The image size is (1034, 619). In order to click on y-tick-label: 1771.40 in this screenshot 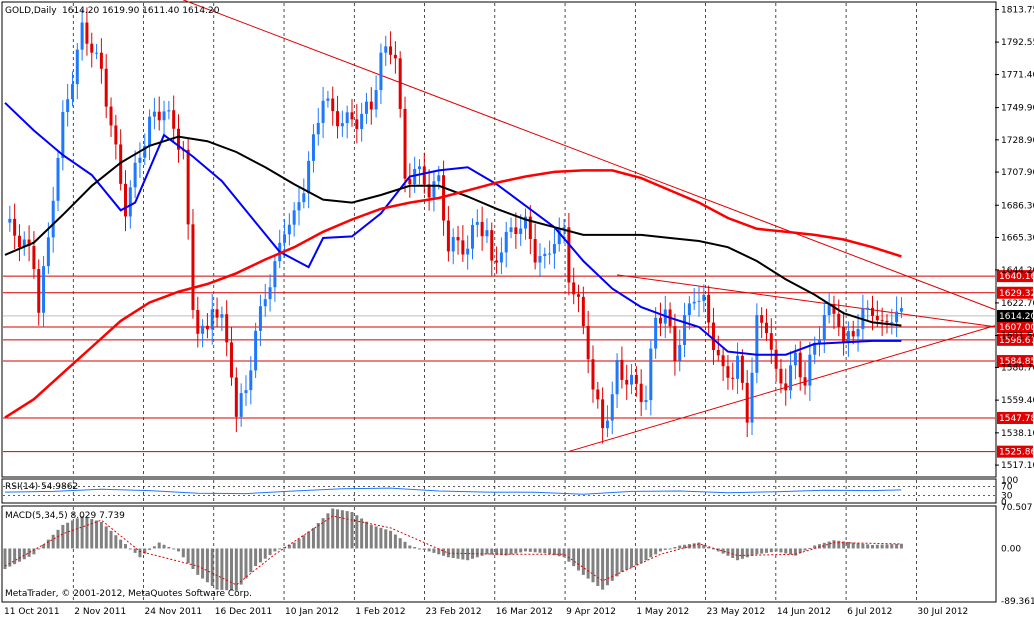, I will do `click(1017, 76)`.